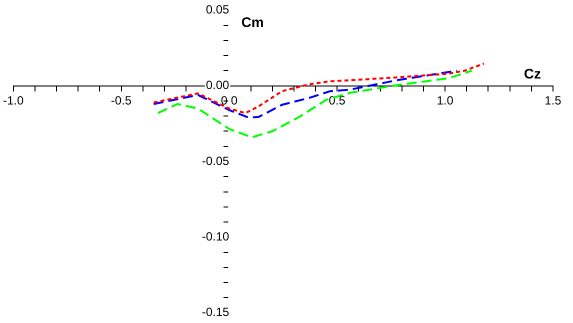  I want to click on x-tick-label: -1.0, so click(13, 100).